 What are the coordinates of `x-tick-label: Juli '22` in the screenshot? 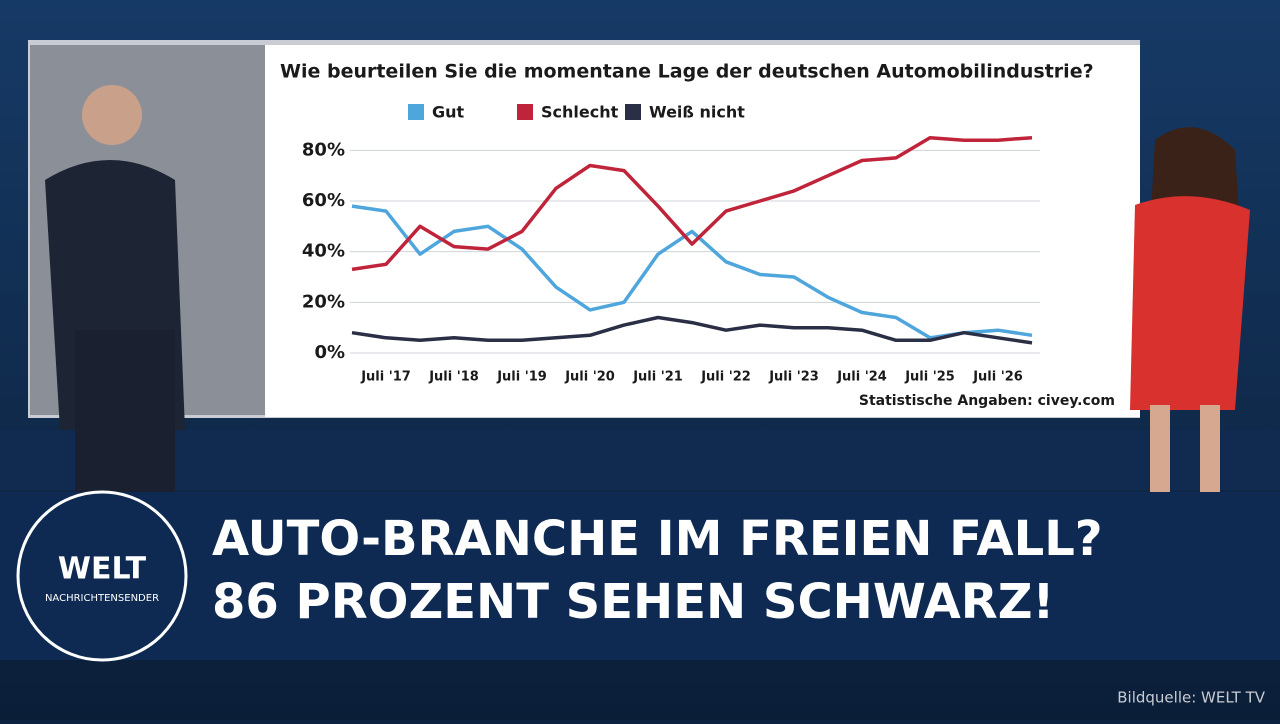 It's located at (725, 377).